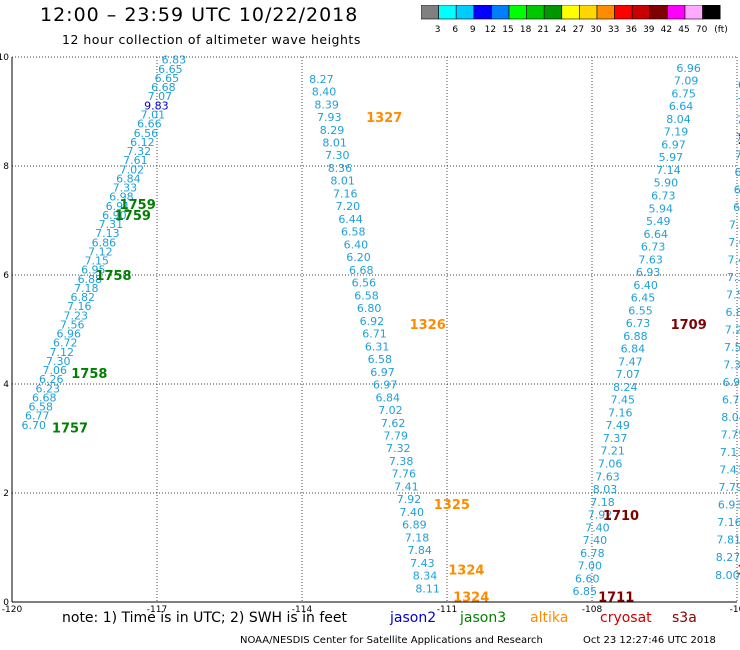 The height and width of the screenshot is (650, 740). I want to click on swh-value-label: 6.44, so click(350, 219).